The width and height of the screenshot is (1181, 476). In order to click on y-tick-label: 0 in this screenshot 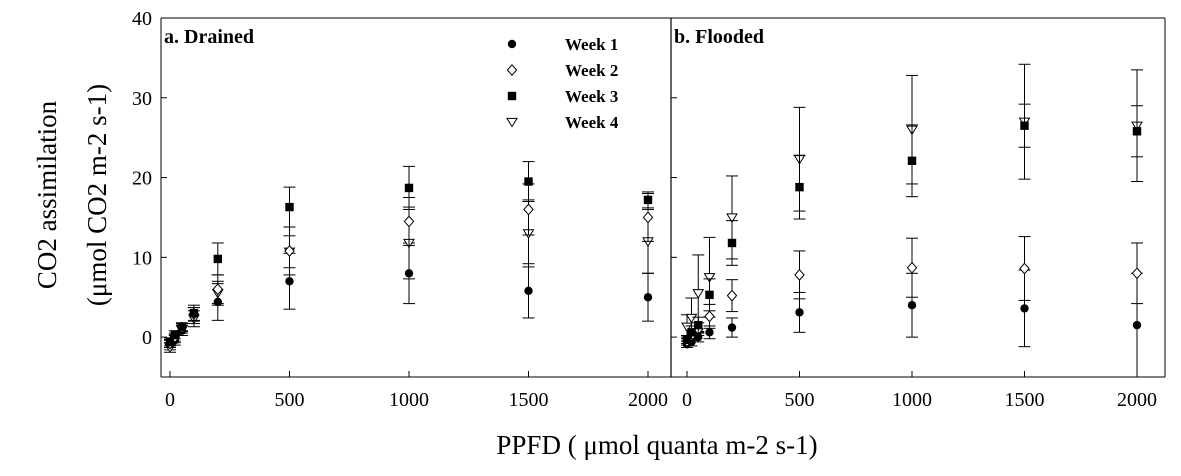, I will do `click(147, 338)`.